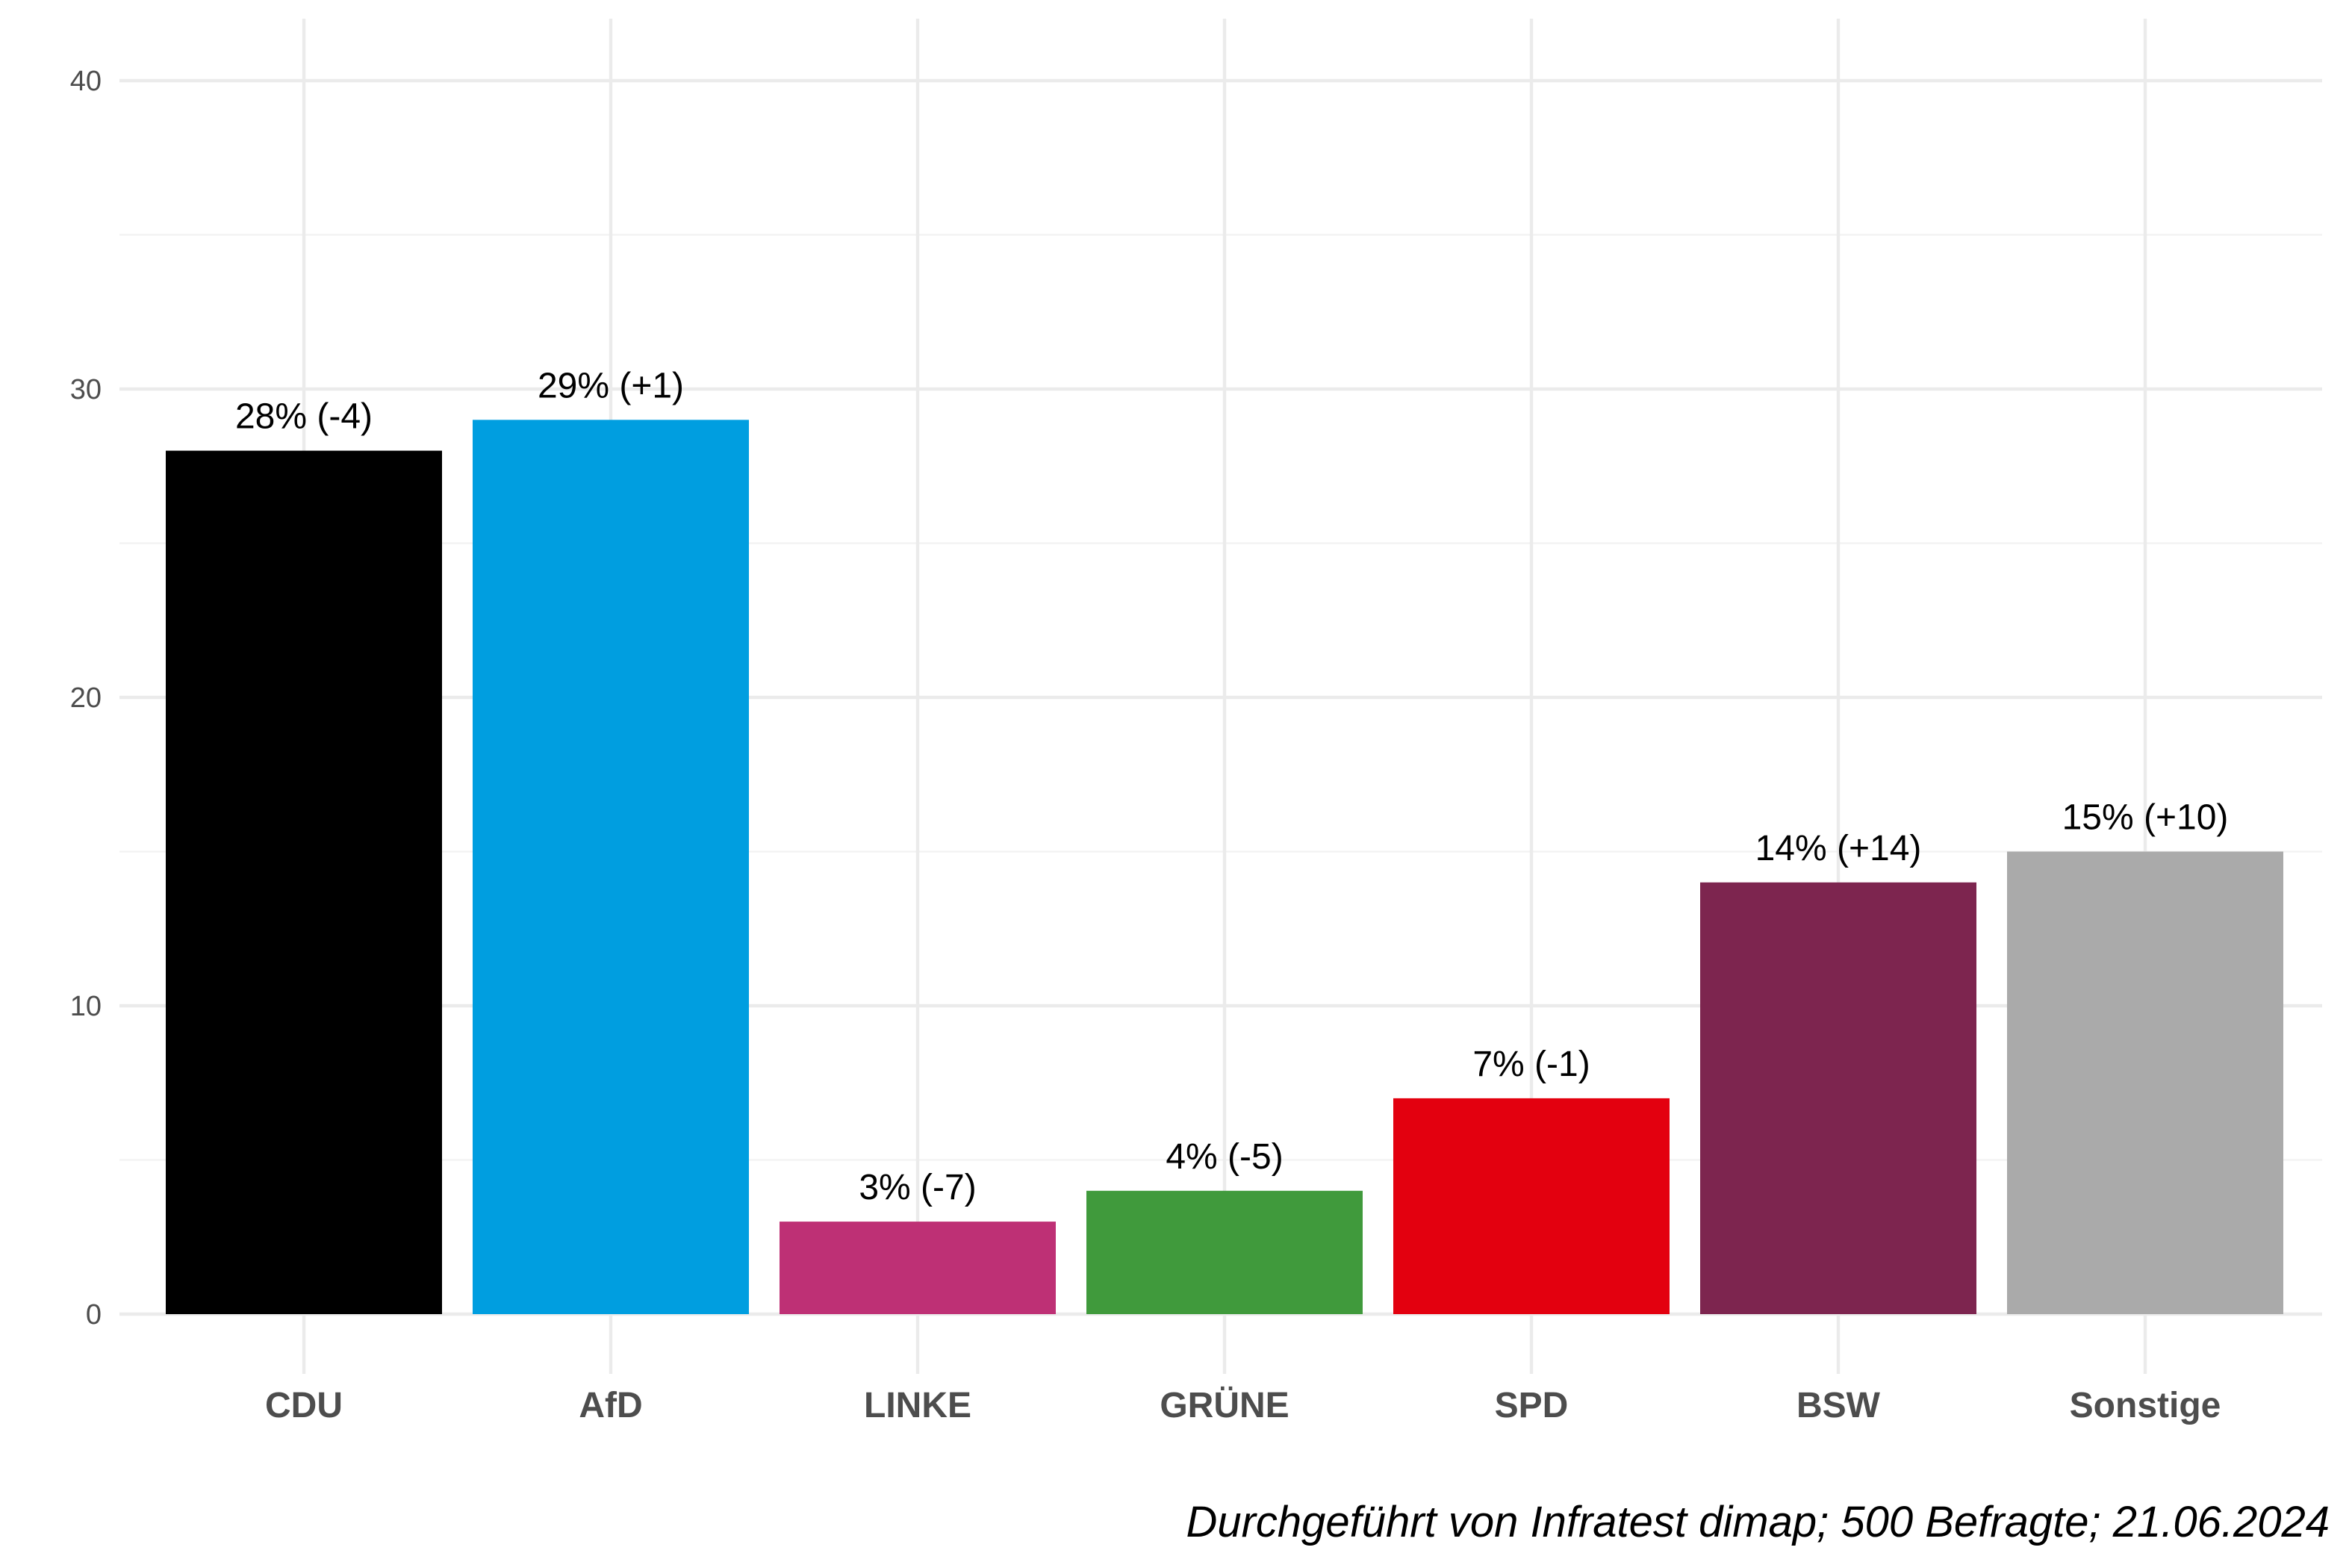  What do you see at coordinates (304, 882) in the screenshot?
I see `bar-cdu` at bounding box center [304, 882].